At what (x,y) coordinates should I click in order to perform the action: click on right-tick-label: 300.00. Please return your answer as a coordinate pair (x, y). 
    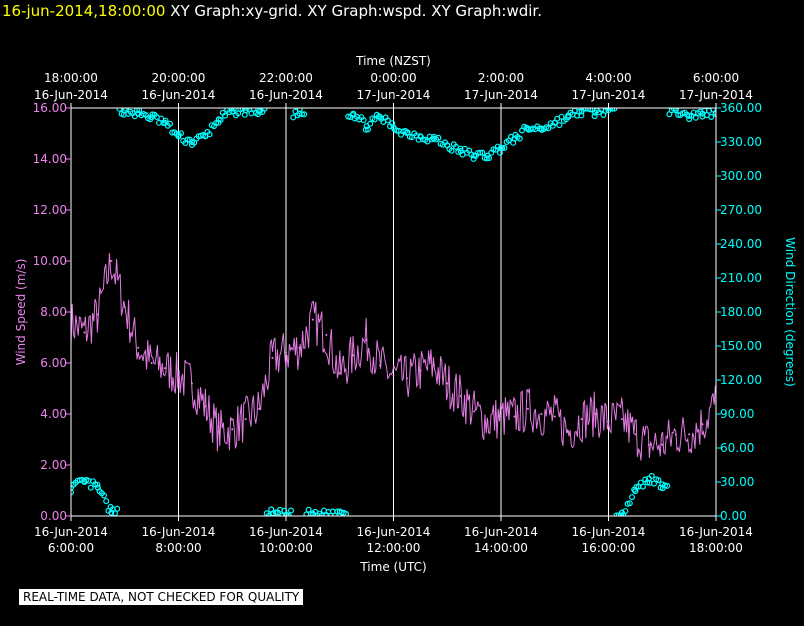
    Looking at the image, I should click on (741, 176).